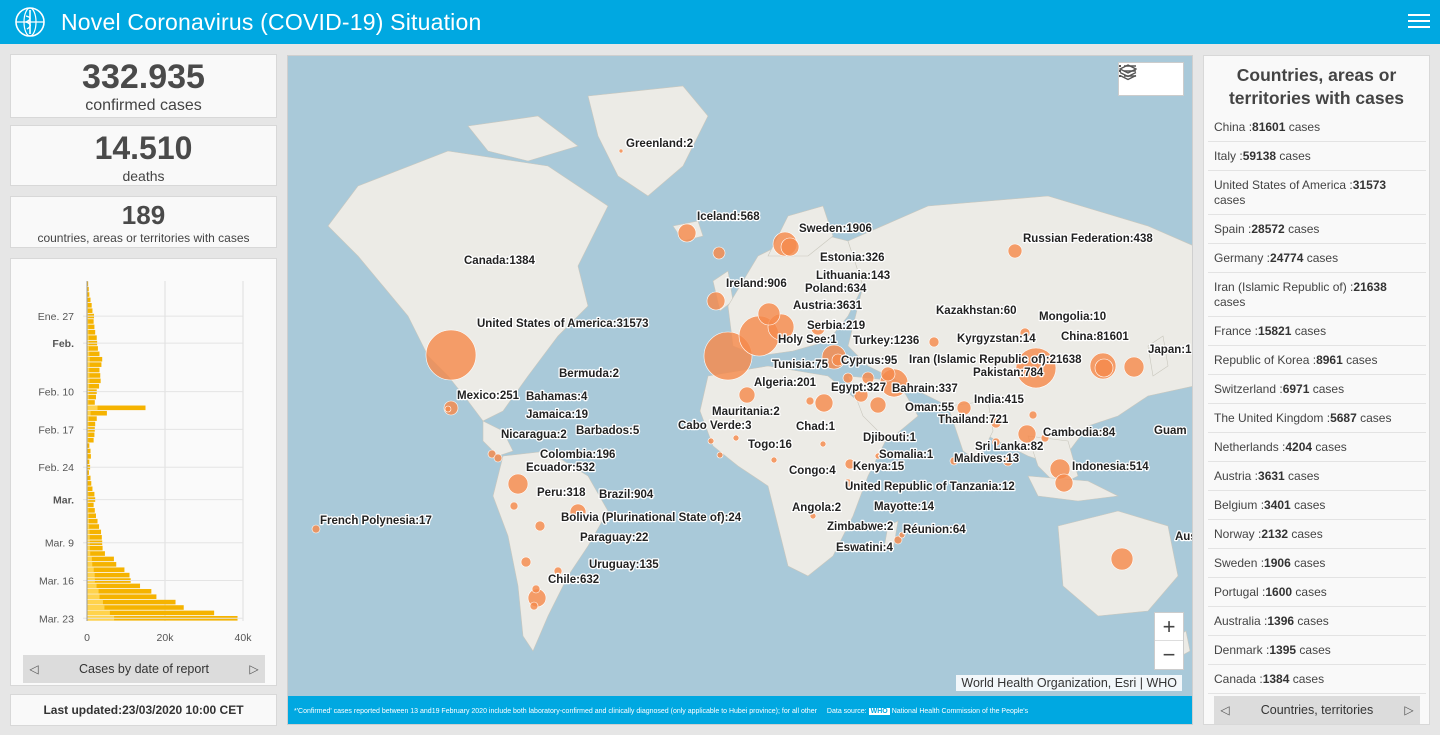 The width and height of the screenshot is (1440, 735). What do you see at coordinates (626, 495) in the screenshot?
I see `map-country-label: Brazil:904` at bounding box center [626, 495].